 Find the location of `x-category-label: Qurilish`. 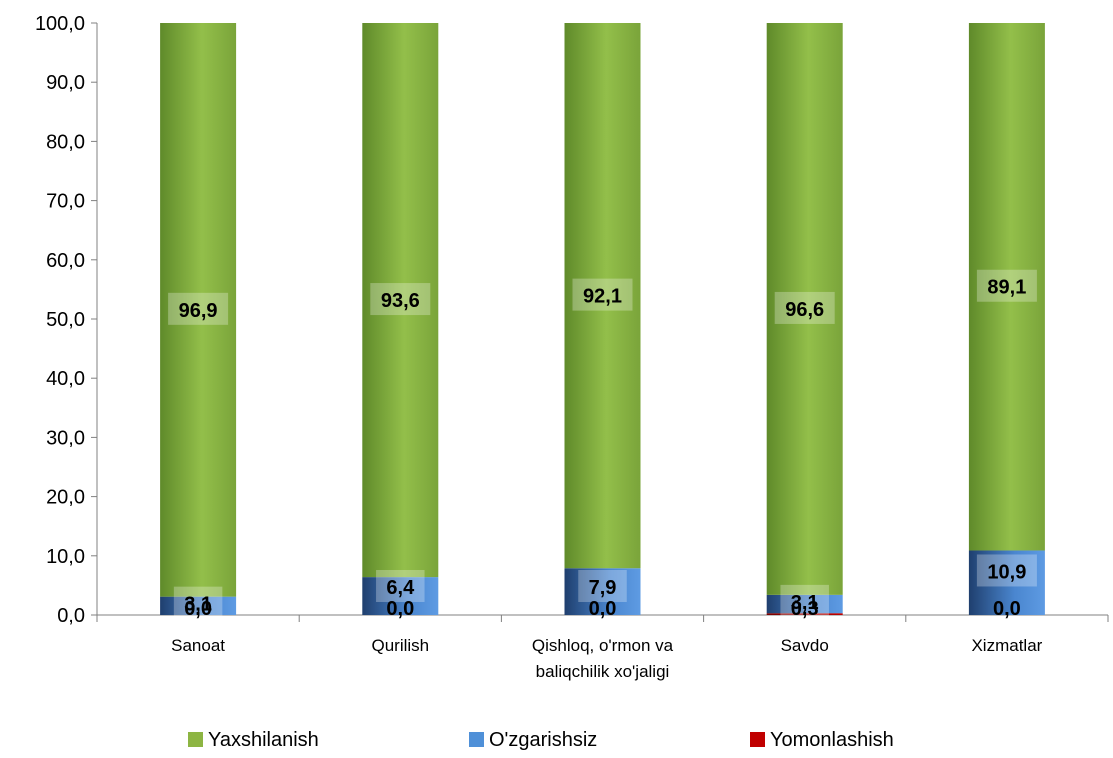

x-category-label: Qurilish is located at coordinates (400, 645).